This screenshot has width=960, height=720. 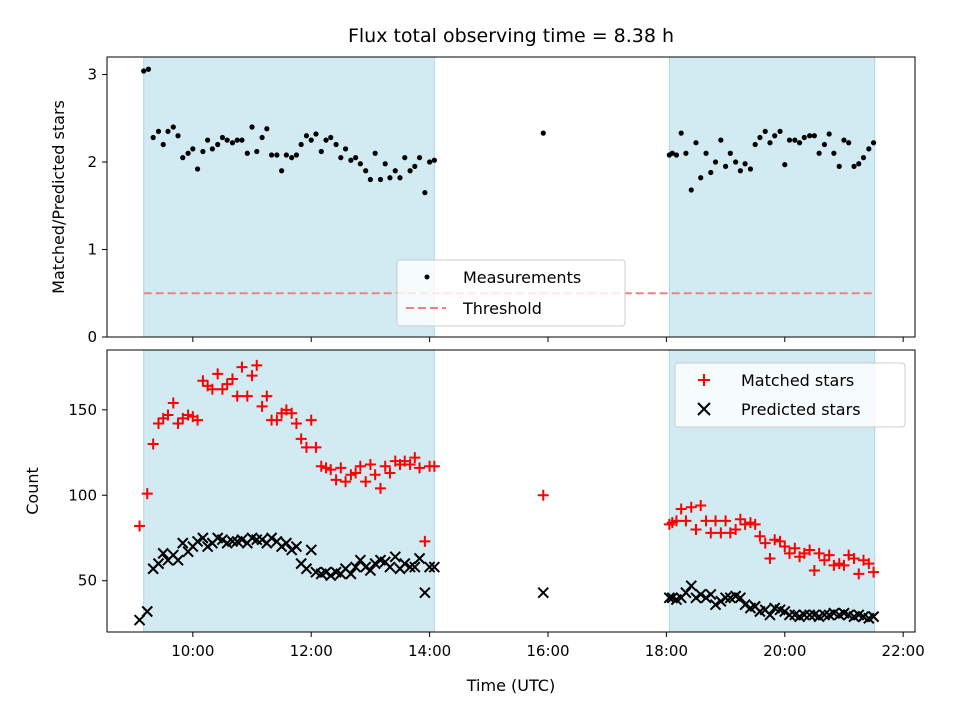 What do you see at coordinates (511, 36) in the screenshot?
I see `chart-title: Flux total observing time = 8.38 h` at bounding box center [511, 36].